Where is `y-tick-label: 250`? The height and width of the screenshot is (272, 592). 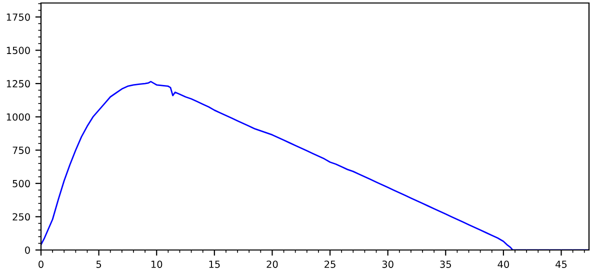
y-tick-label: 250 is located at coordinates (21, 217).